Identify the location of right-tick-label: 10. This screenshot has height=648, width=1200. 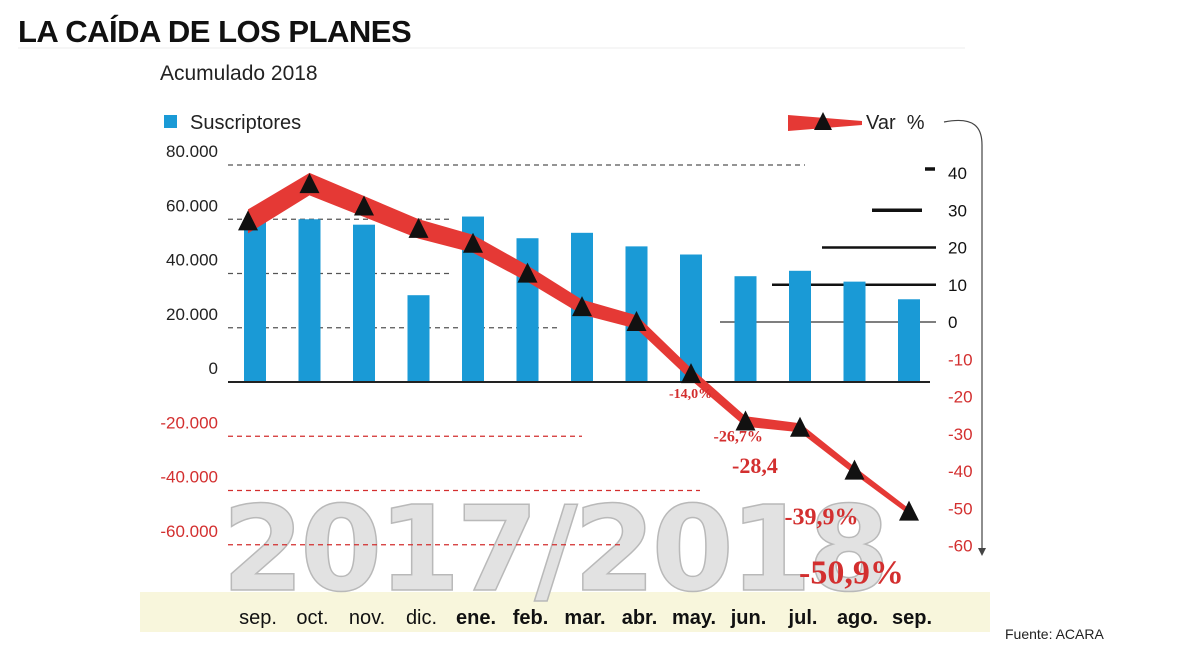
(957, 285).